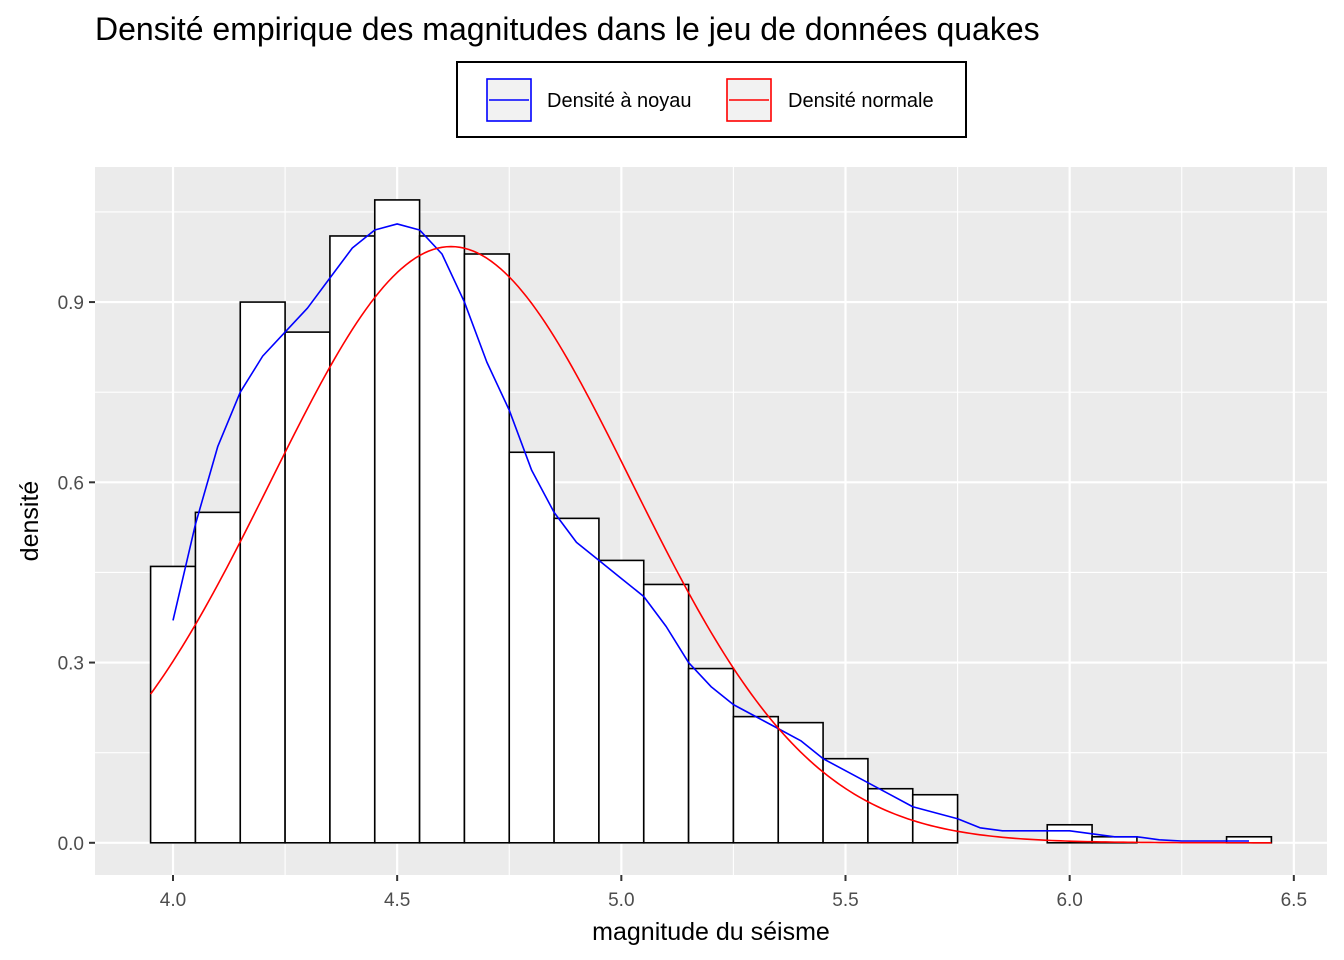  Describe the element at coordinates (30, 521) in the screenshot. I see `y-axis-title: densité` at that location.